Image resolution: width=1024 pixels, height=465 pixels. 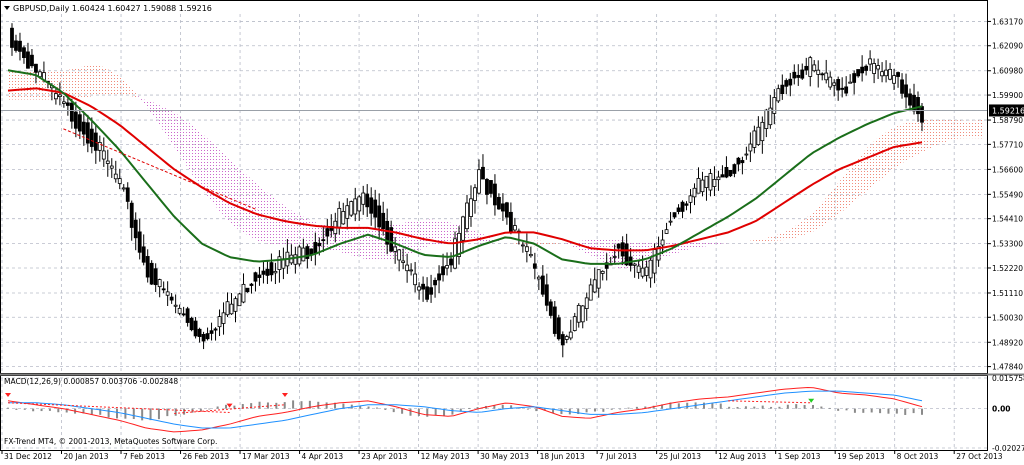 What do you see at coordinates (1007, 169) in the screenshot?
I see `y-tick-label: 1.56600` at bounding box center [1007, 169].